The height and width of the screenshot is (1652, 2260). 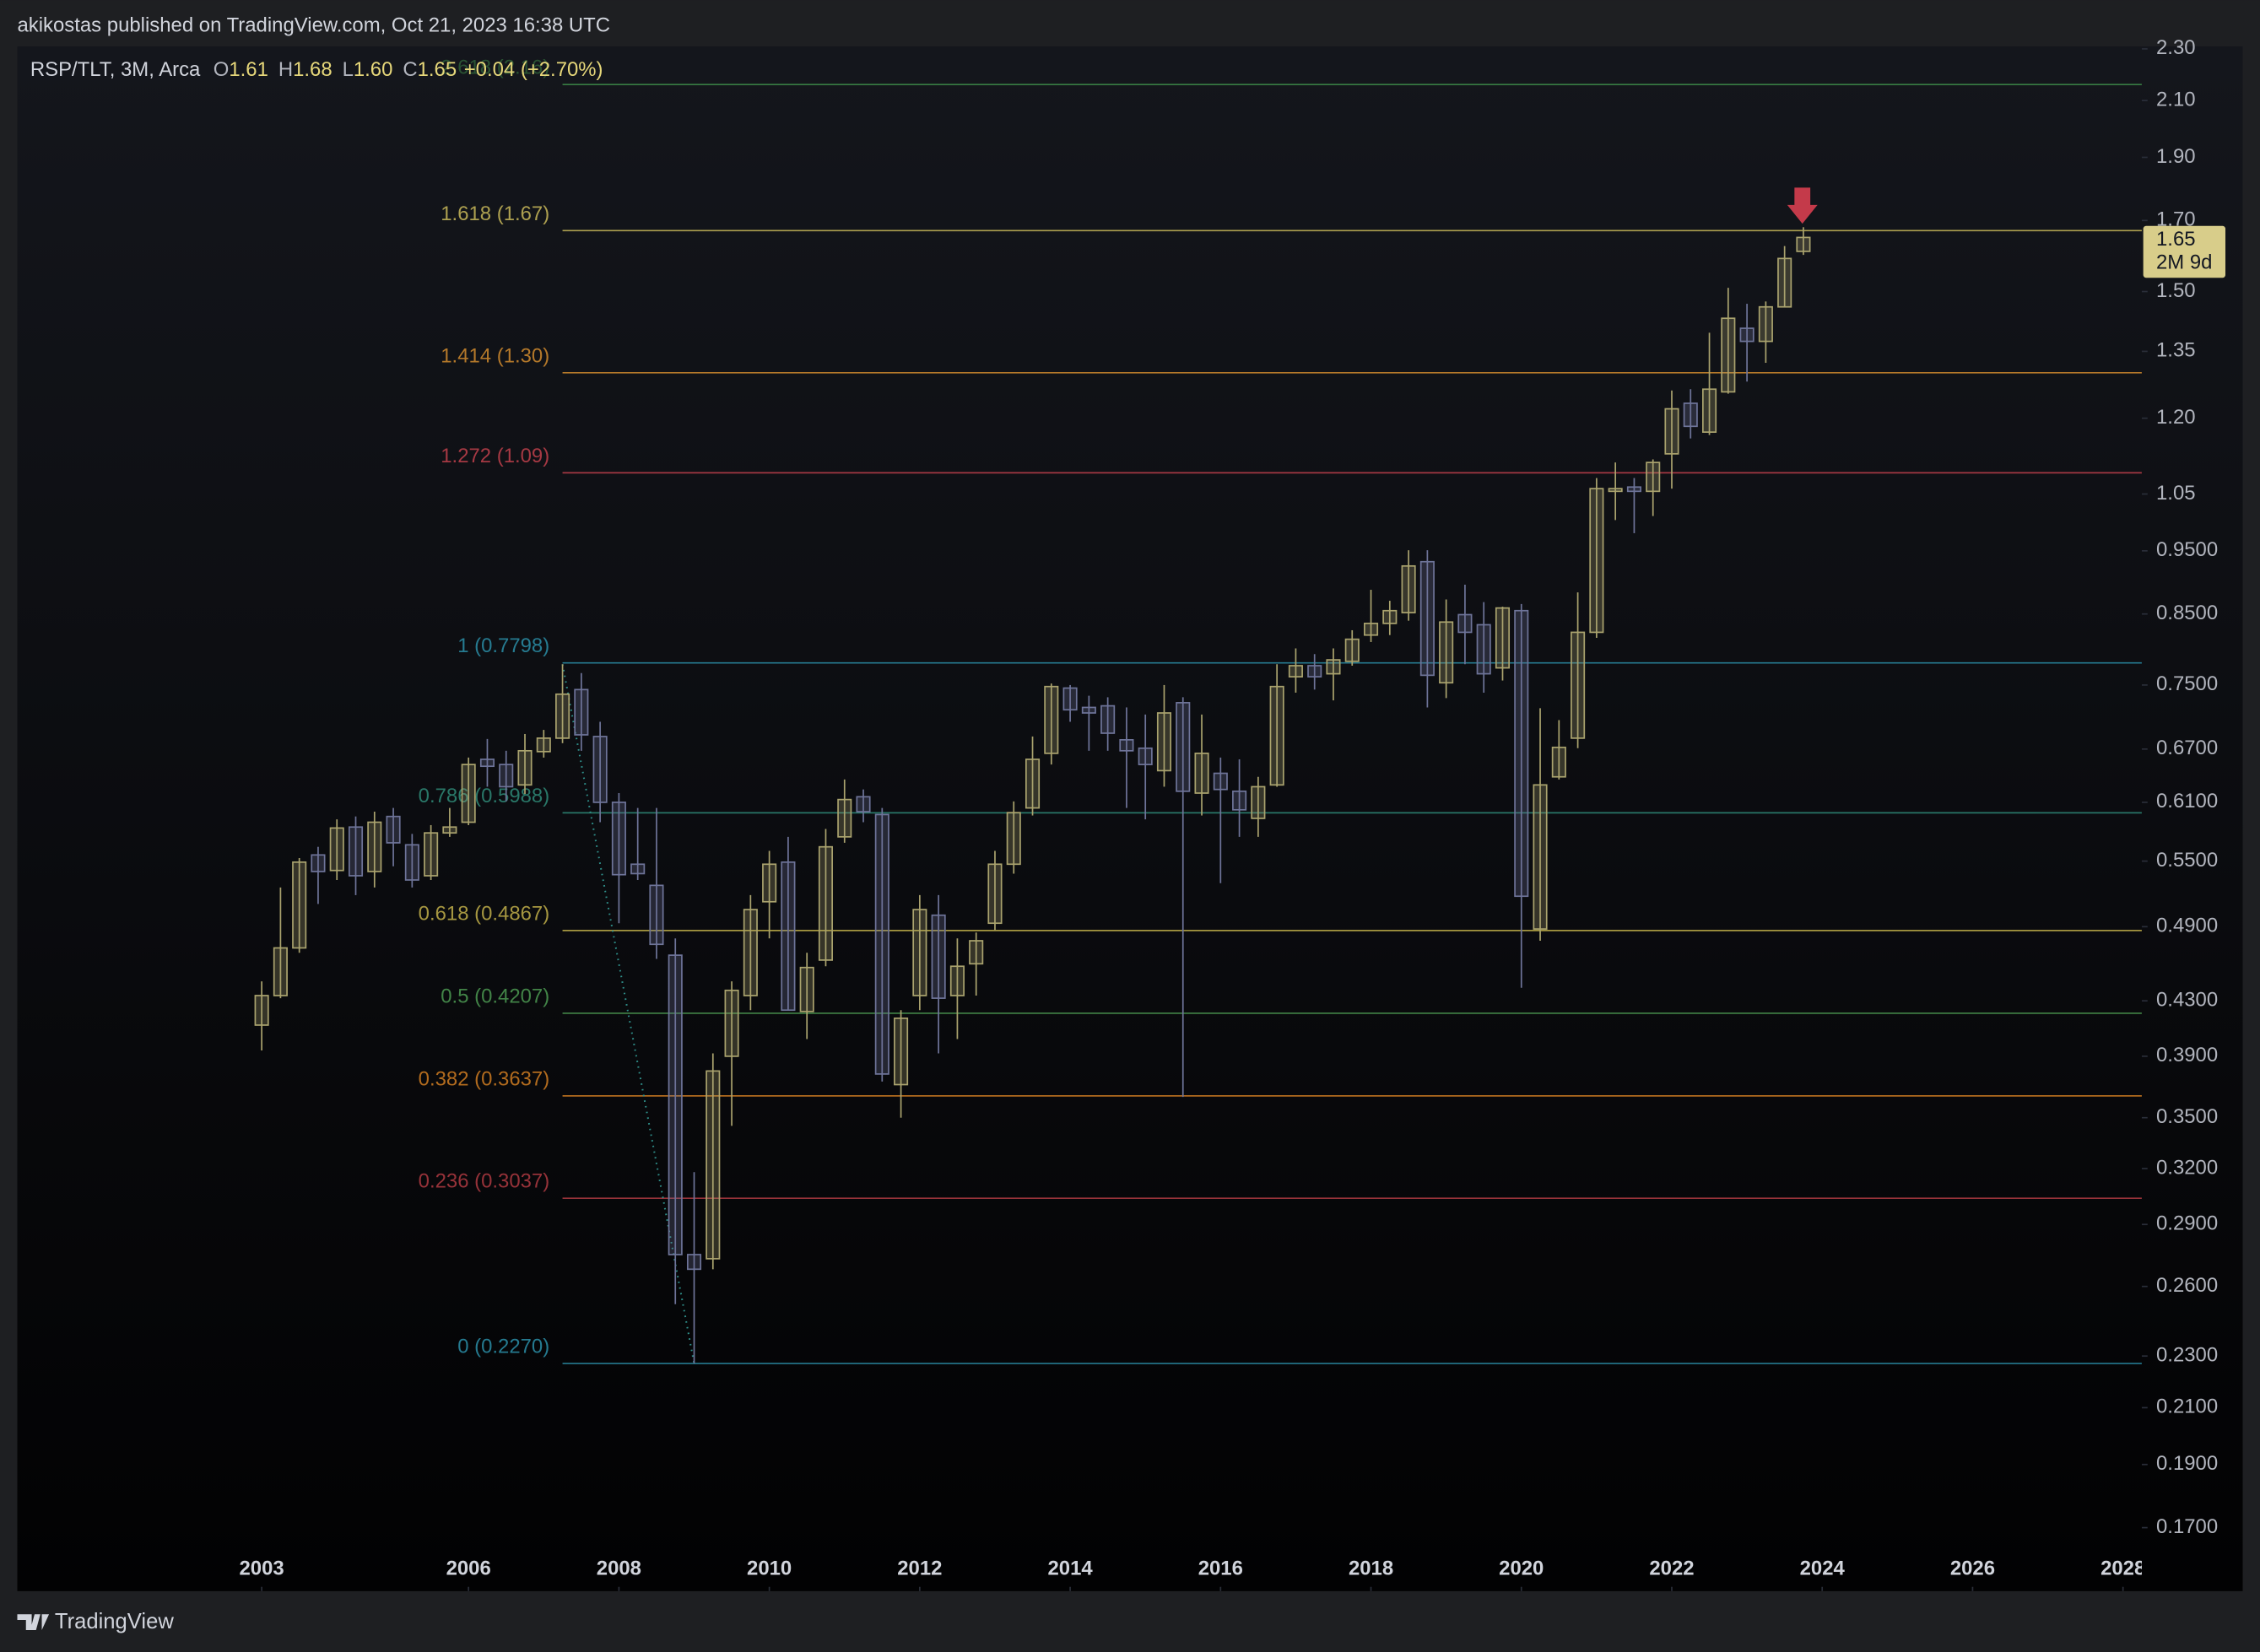 What do you see at coordinates (2176, 493) in the screenshot?
I see `y-tick-label: 1.05` at bounding box center [2176, 493].